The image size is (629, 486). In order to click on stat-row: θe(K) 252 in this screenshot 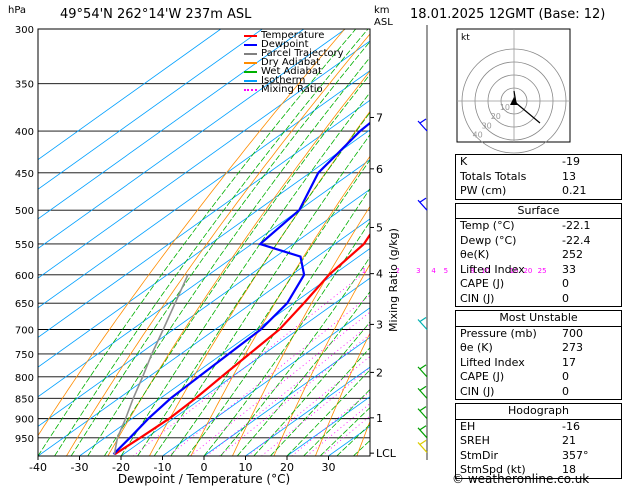, I will do `click(538, 255)`.